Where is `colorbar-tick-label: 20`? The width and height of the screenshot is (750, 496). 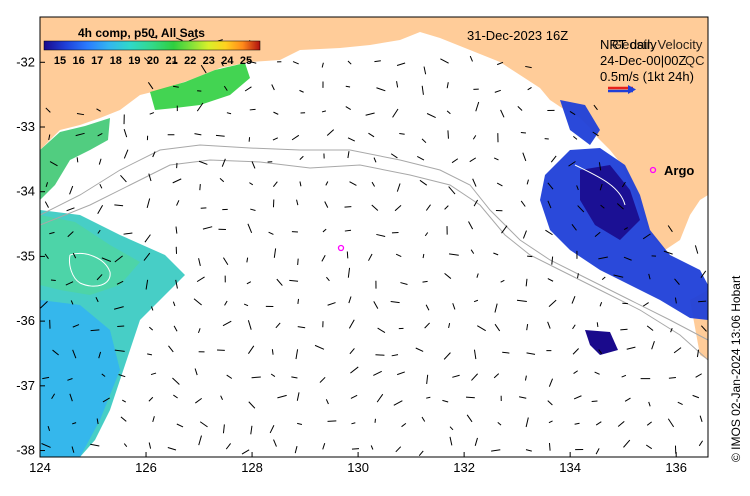
colorbar-tick-label: 20 is located at coordinates (153, 61).